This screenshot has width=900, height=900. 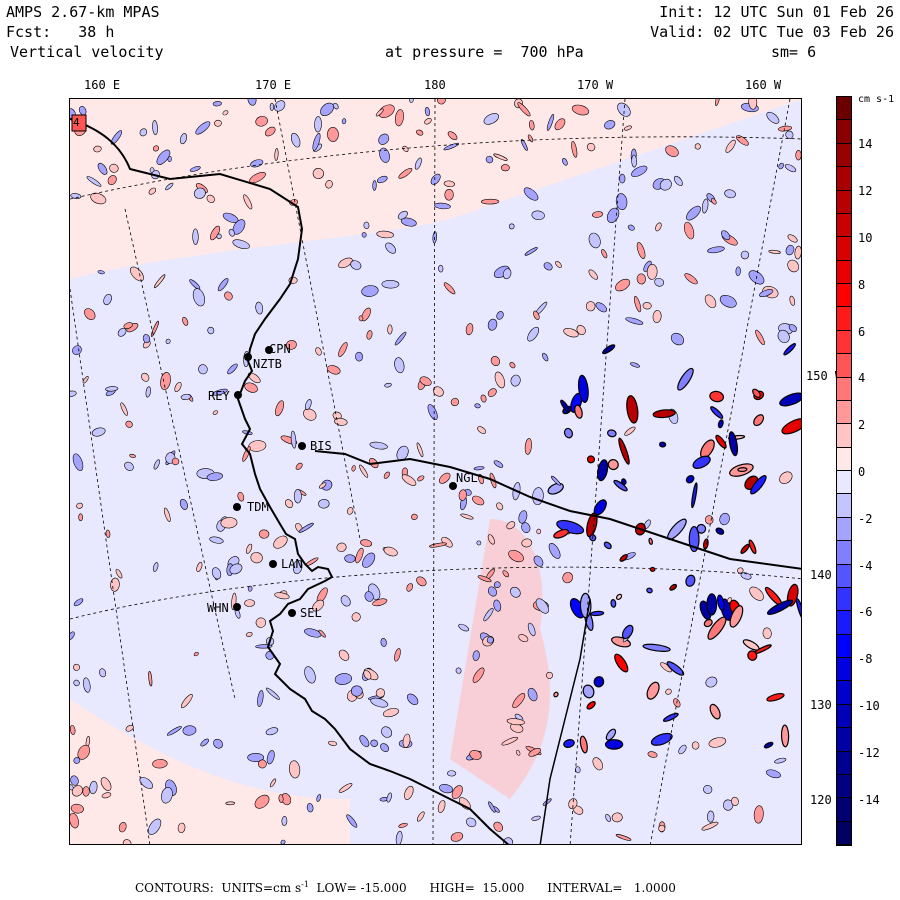 What do you see at coordinates (467, 478) in the screenshot?
I see `station-label-ngl: NGL` at bounding box center [467, 478].